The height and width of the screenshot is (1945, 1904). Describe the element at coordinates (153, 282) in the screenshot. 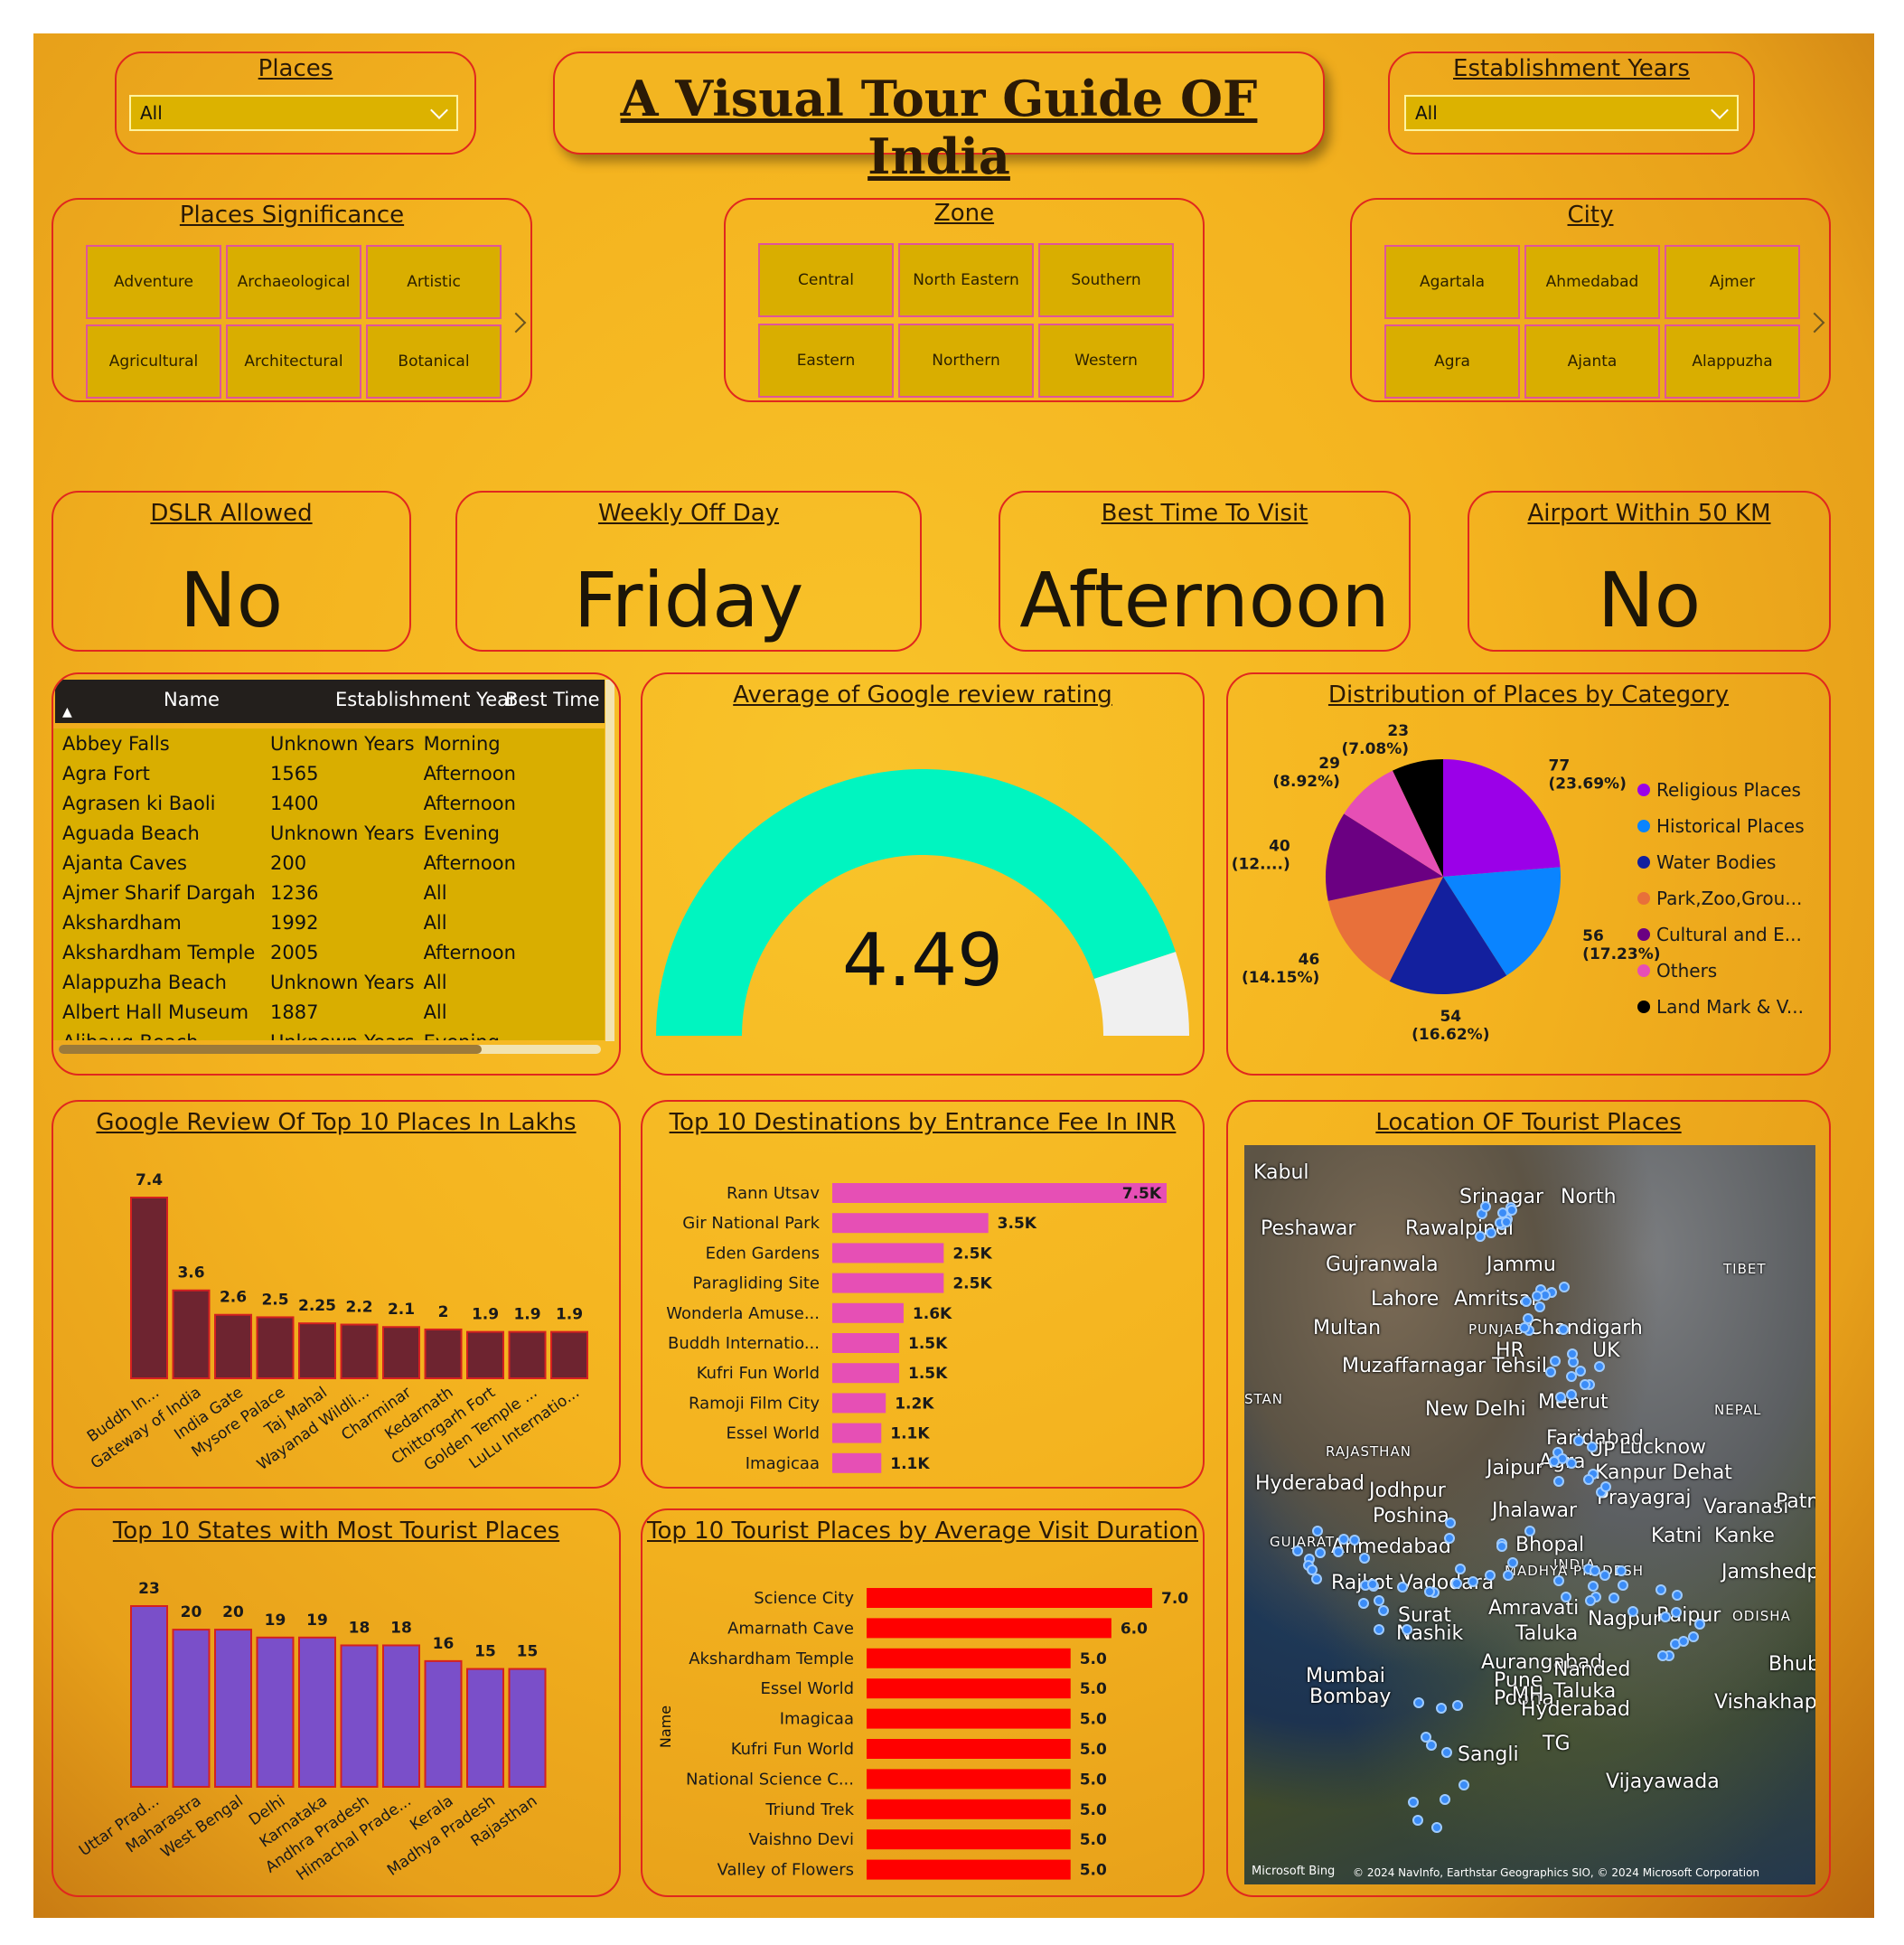

I see `significance-tile: Adventure` at that location.